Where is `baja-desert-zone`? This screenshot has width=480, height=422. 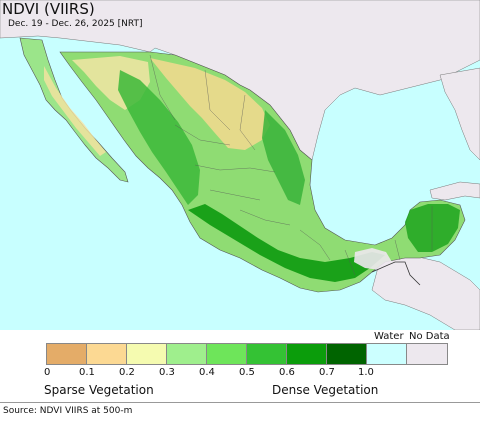
baja-desert-zone is located at coordinates (75, 111).